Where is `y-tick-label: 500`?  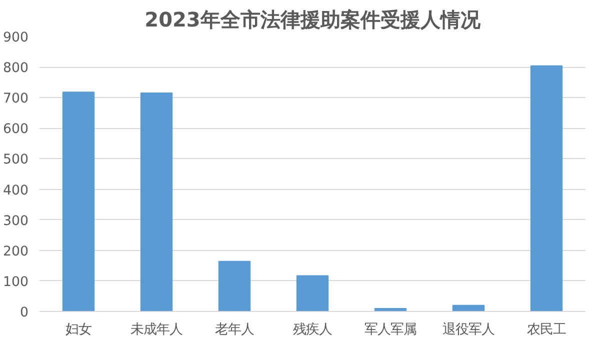 y-tick-label: 500 is located at coordinates (16, 160).